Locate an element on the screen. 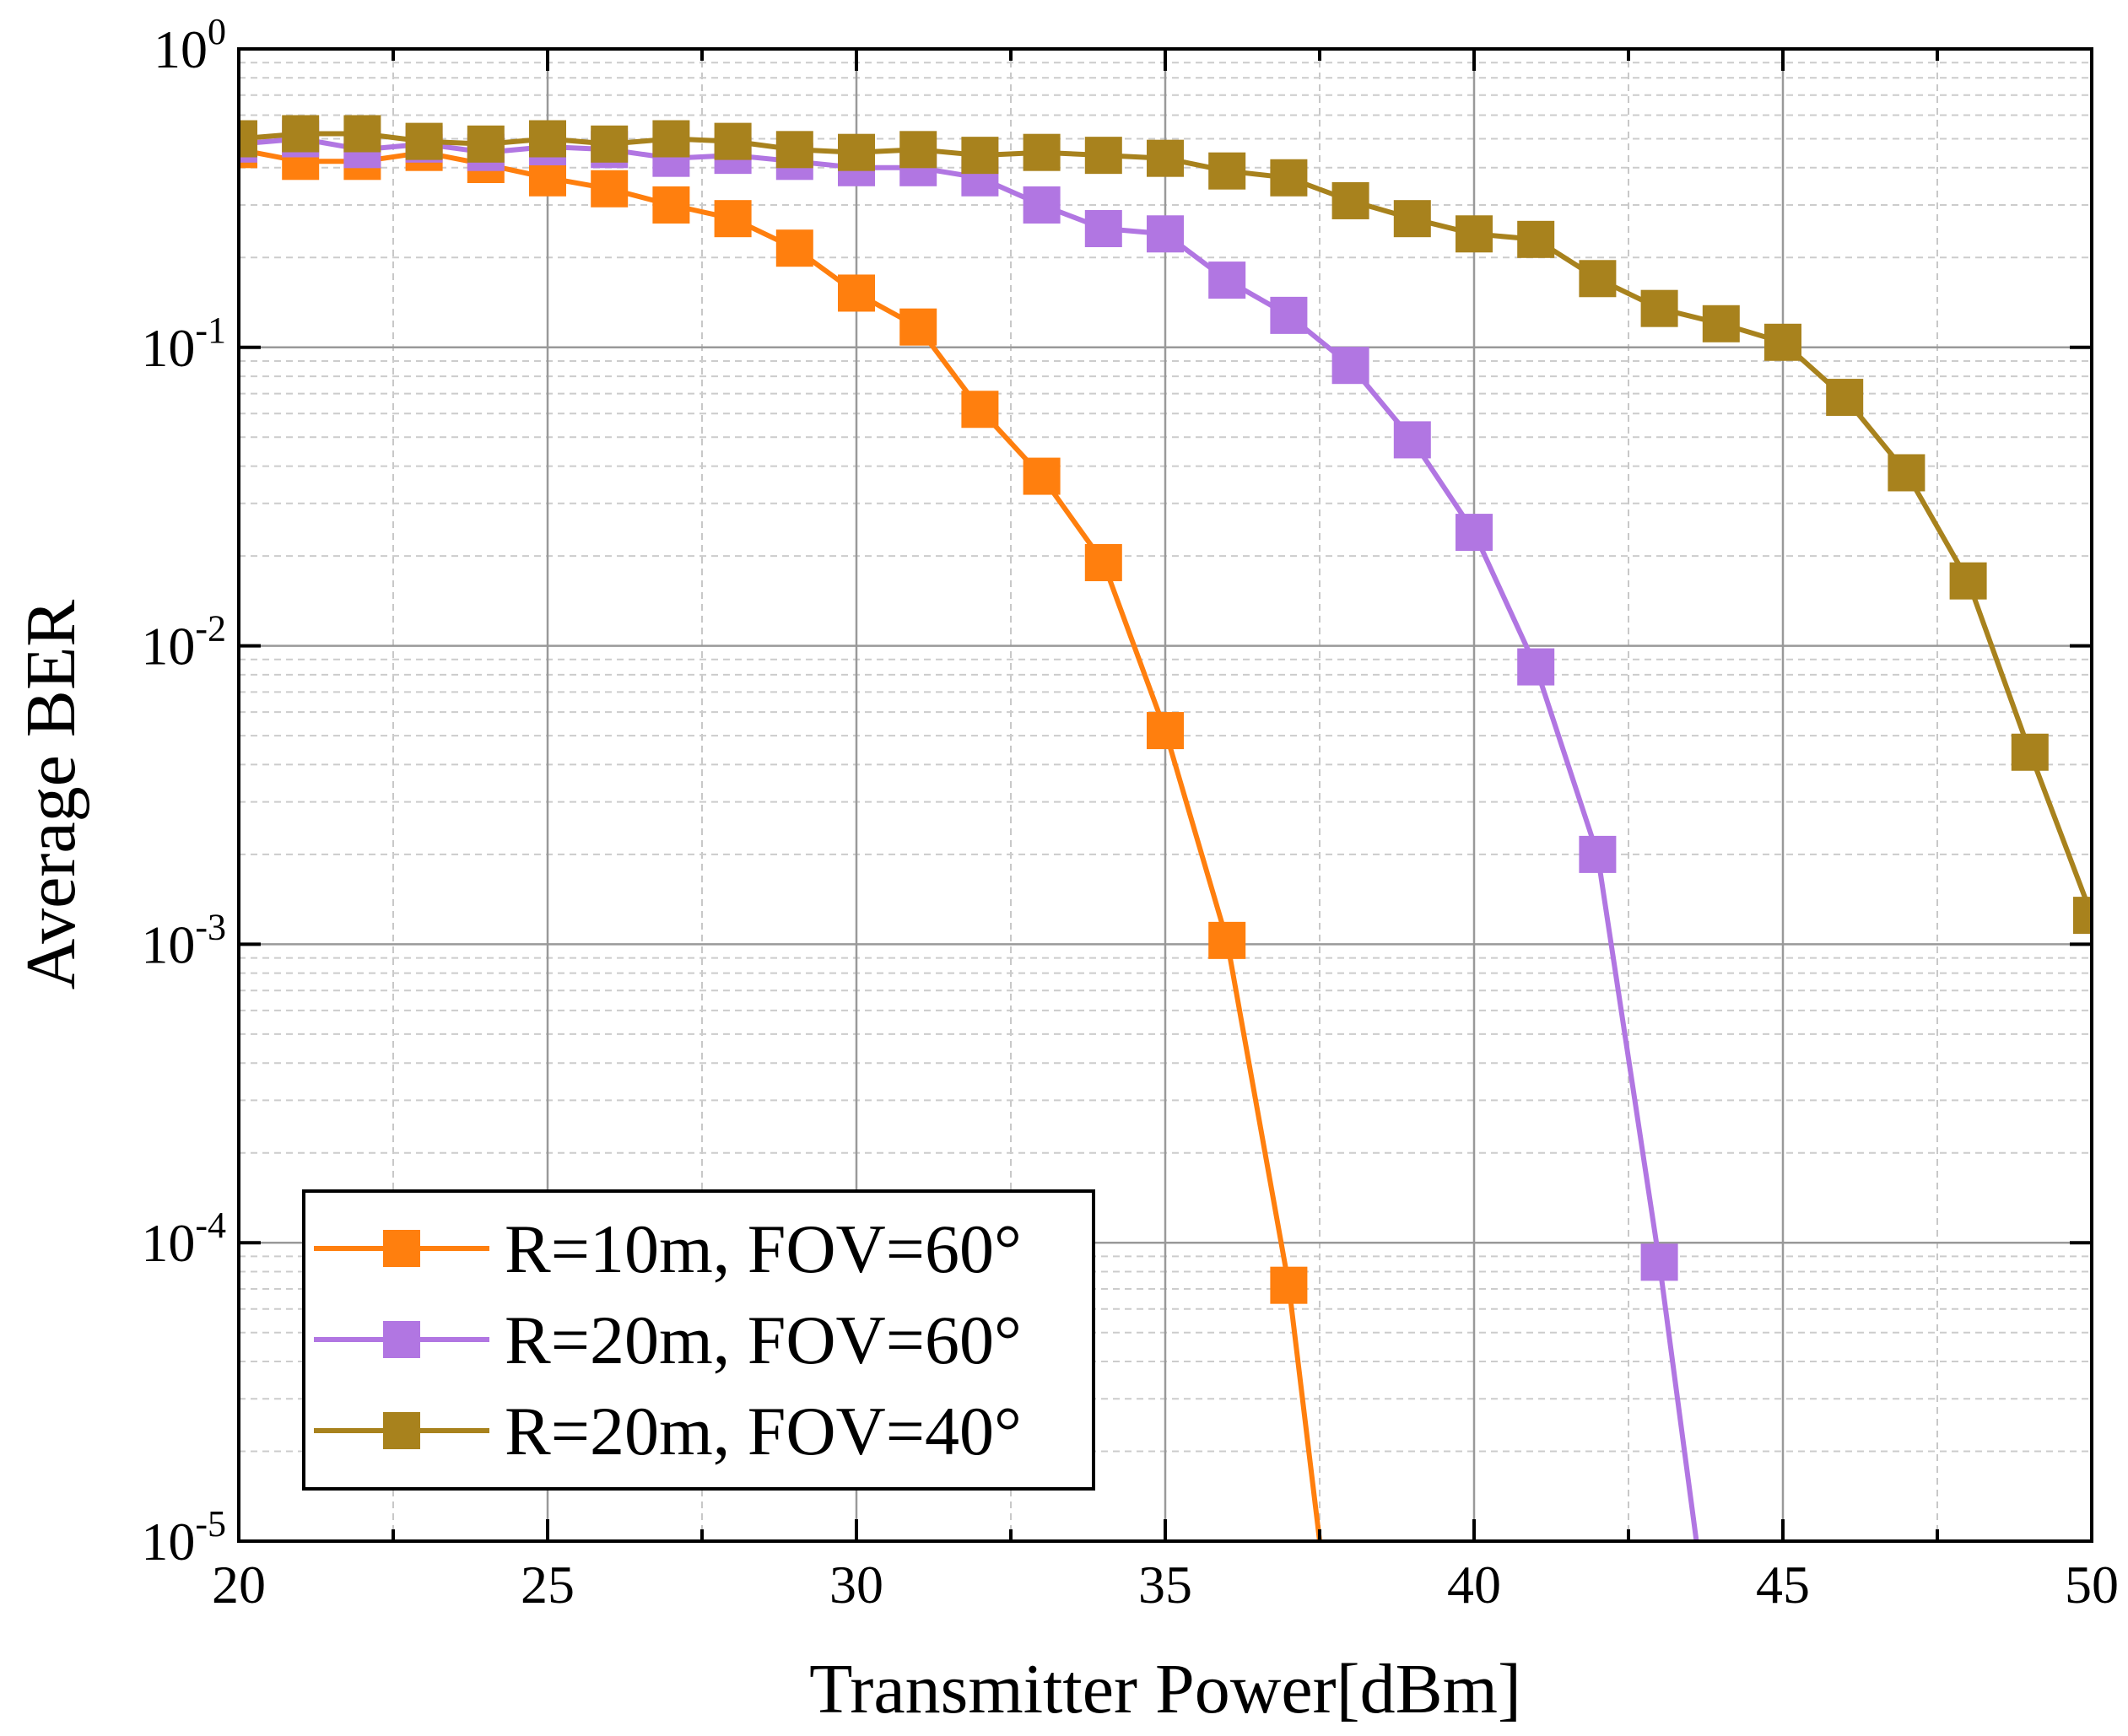 This screenshot has height=1736, width=2128. y-tick-label: 10⁻³ is located at coordinates (183, 940).